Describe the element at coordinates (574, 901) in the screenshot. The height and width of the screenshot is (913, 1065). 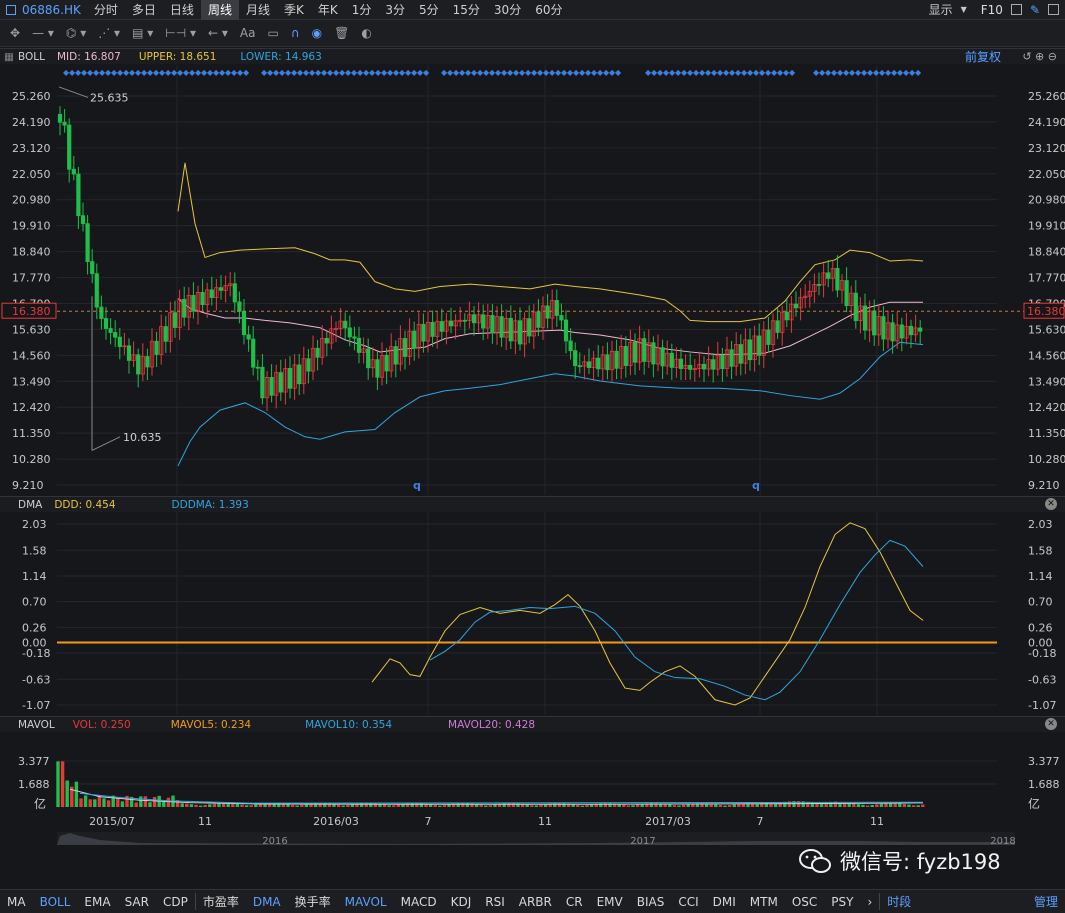
I see `indicator-tab-13: CR` at that location.